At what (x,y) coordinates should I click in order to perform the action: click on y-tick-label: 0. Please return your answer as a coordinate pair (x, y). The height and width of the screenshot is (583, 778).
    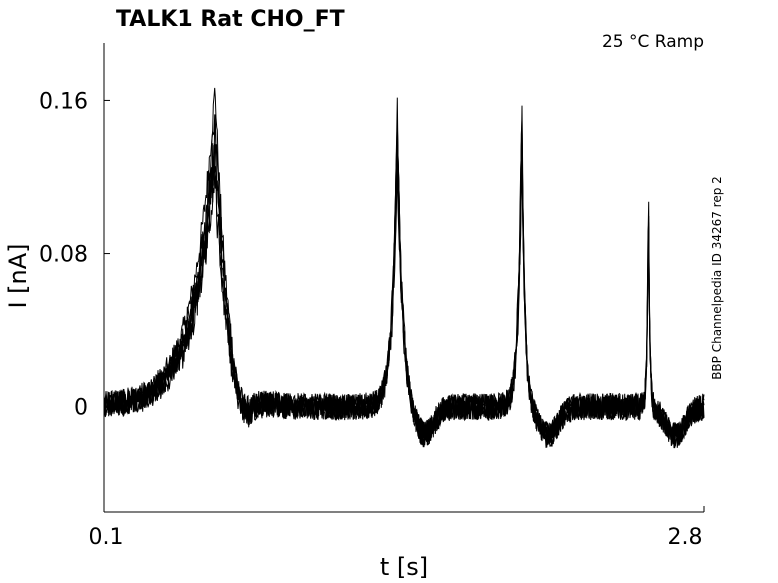
    Looking at the image, I should click on (81, 408).